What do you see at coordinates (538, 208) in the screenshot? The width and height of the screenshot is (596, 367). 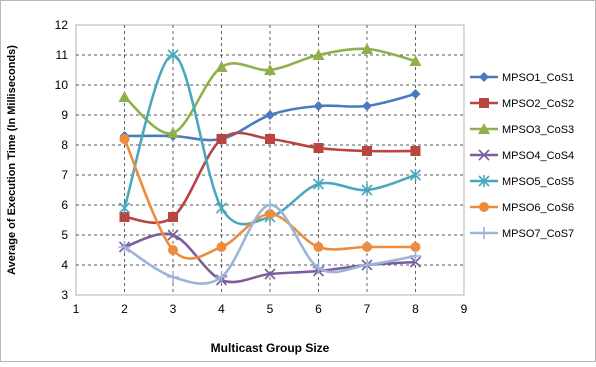 I see `legend-label: MPSO6_CoS6` at bounding box center [538, 208].